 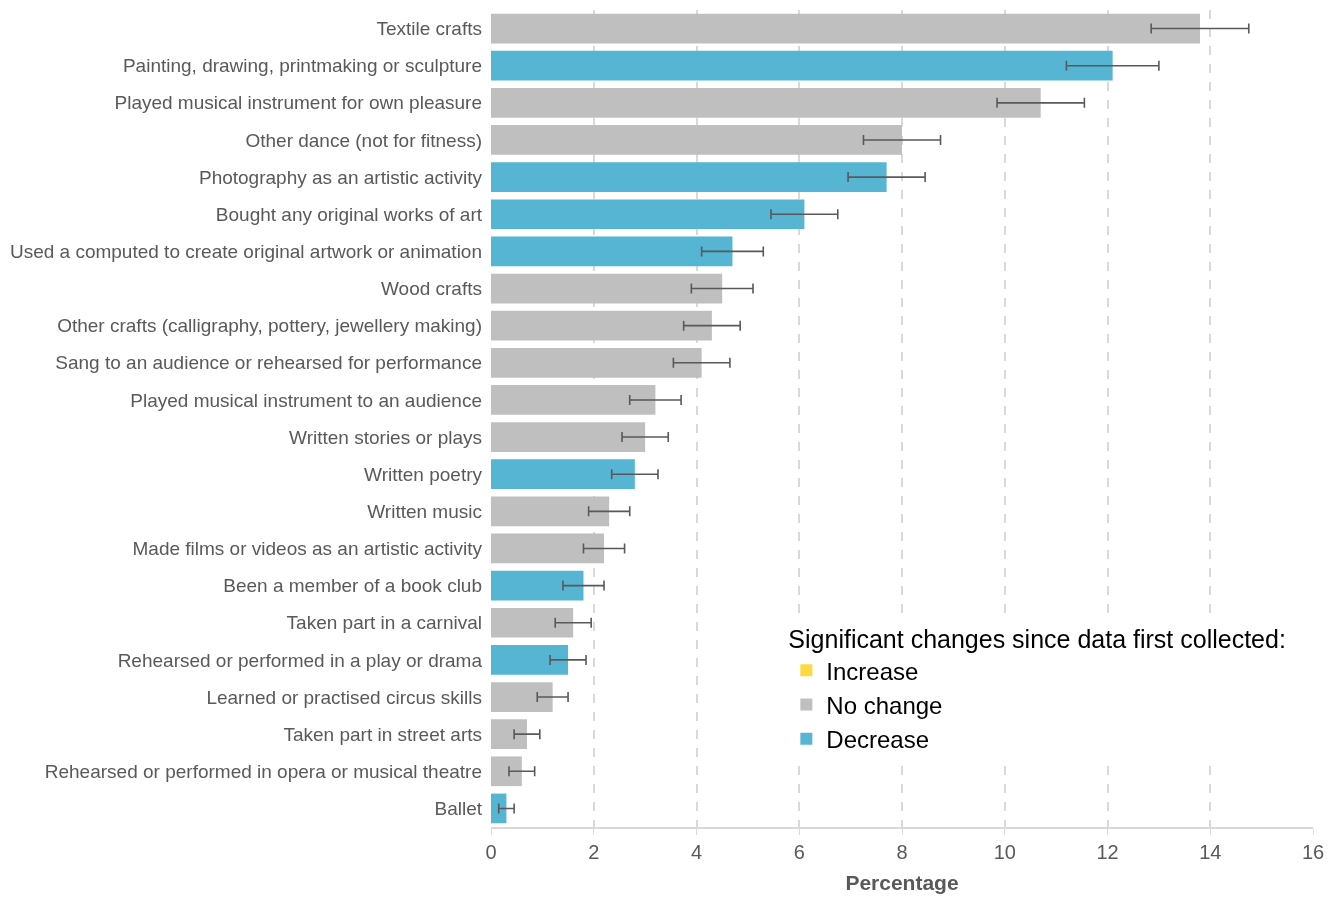 What do you see at coordinates (344, 697) in the screenshot?
I see `y-tick-label: Learned or practised circus skills` at bounding box center [344, 697].